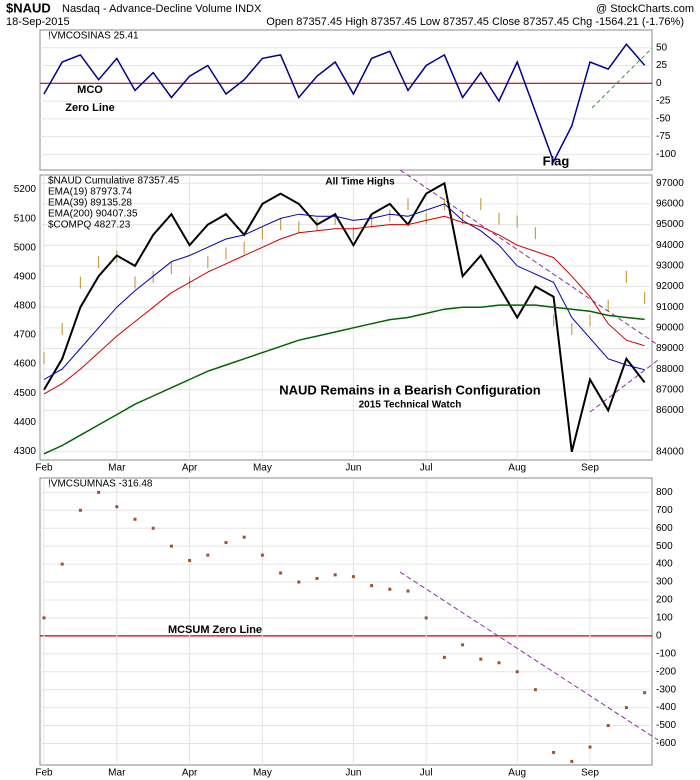 Image resolution: width=700 pixels, height=780 pixels. I want to click on y-tick-label: 4900, so click(25, 276).